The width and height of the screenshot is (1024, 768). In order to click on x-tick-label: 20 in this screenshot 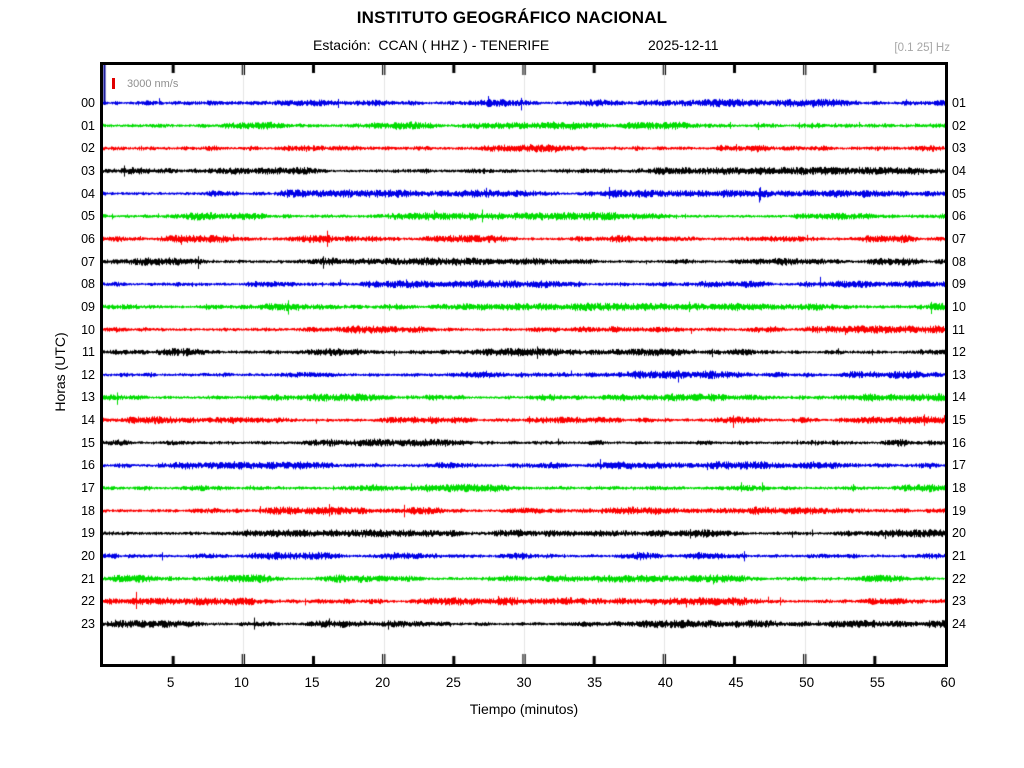, I will do `click(383, 682)`.